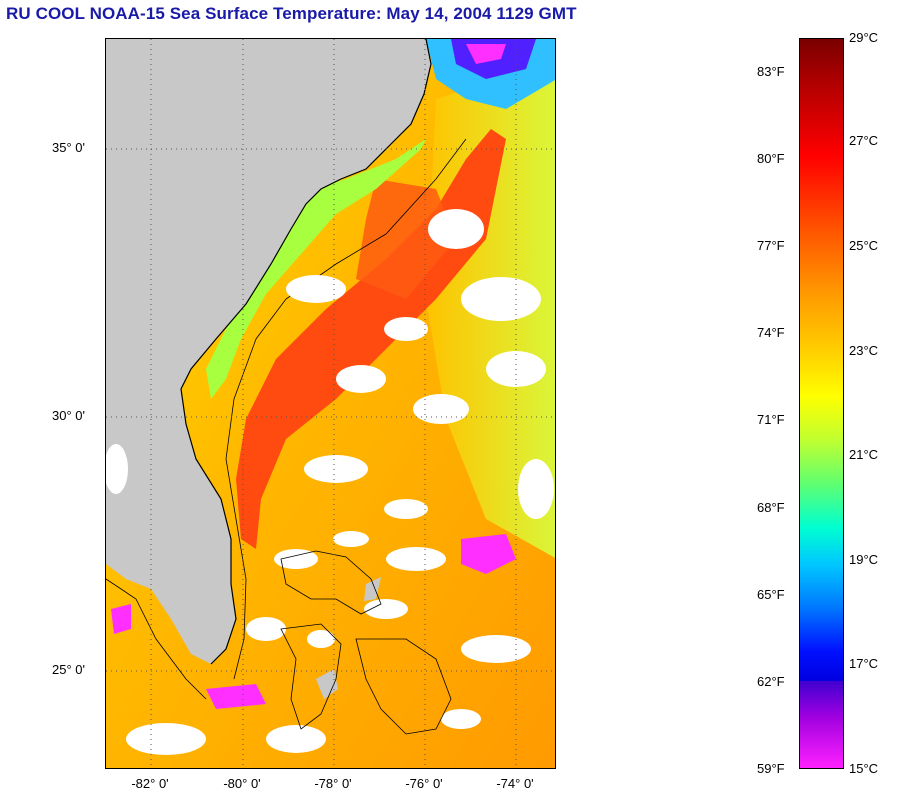 The image size is (897, 793). Describe the element at coordinates (771, 507) in the screenshot. I see `colorbar-f-68: 68°F` at that location.